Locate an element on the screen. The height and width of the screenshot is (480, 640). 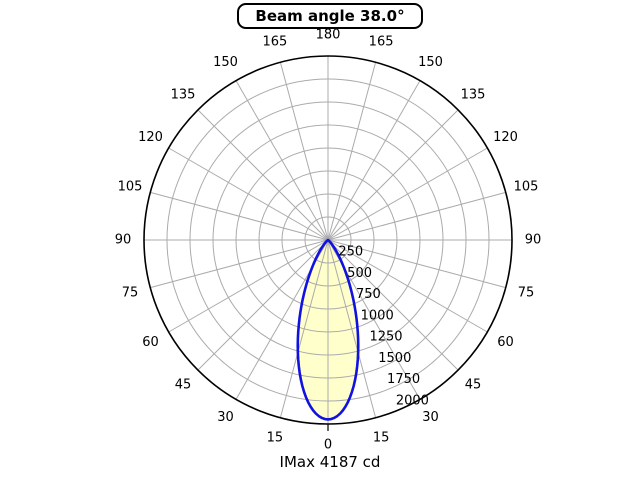
beam-lobe-outline is located at coordinates (328, 329).